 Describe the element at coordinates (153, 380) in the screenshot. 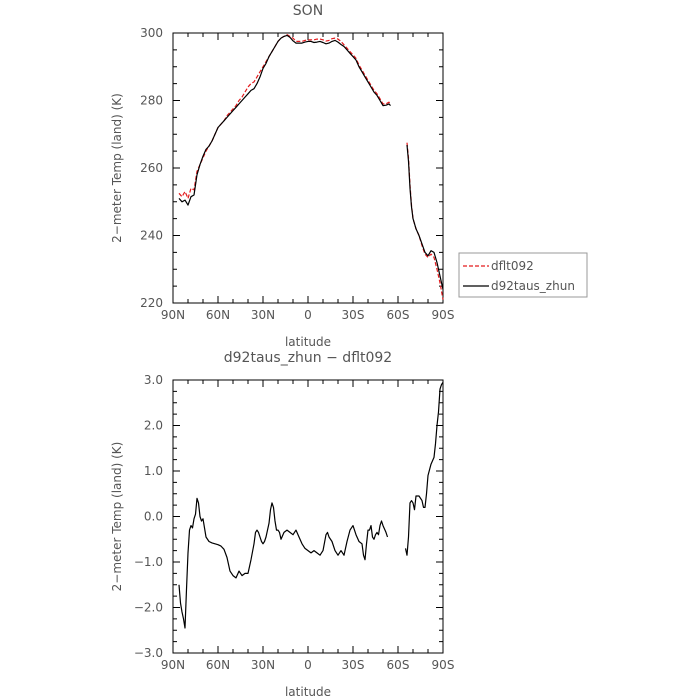

I see `y-tick-label: 3.0` at that location.